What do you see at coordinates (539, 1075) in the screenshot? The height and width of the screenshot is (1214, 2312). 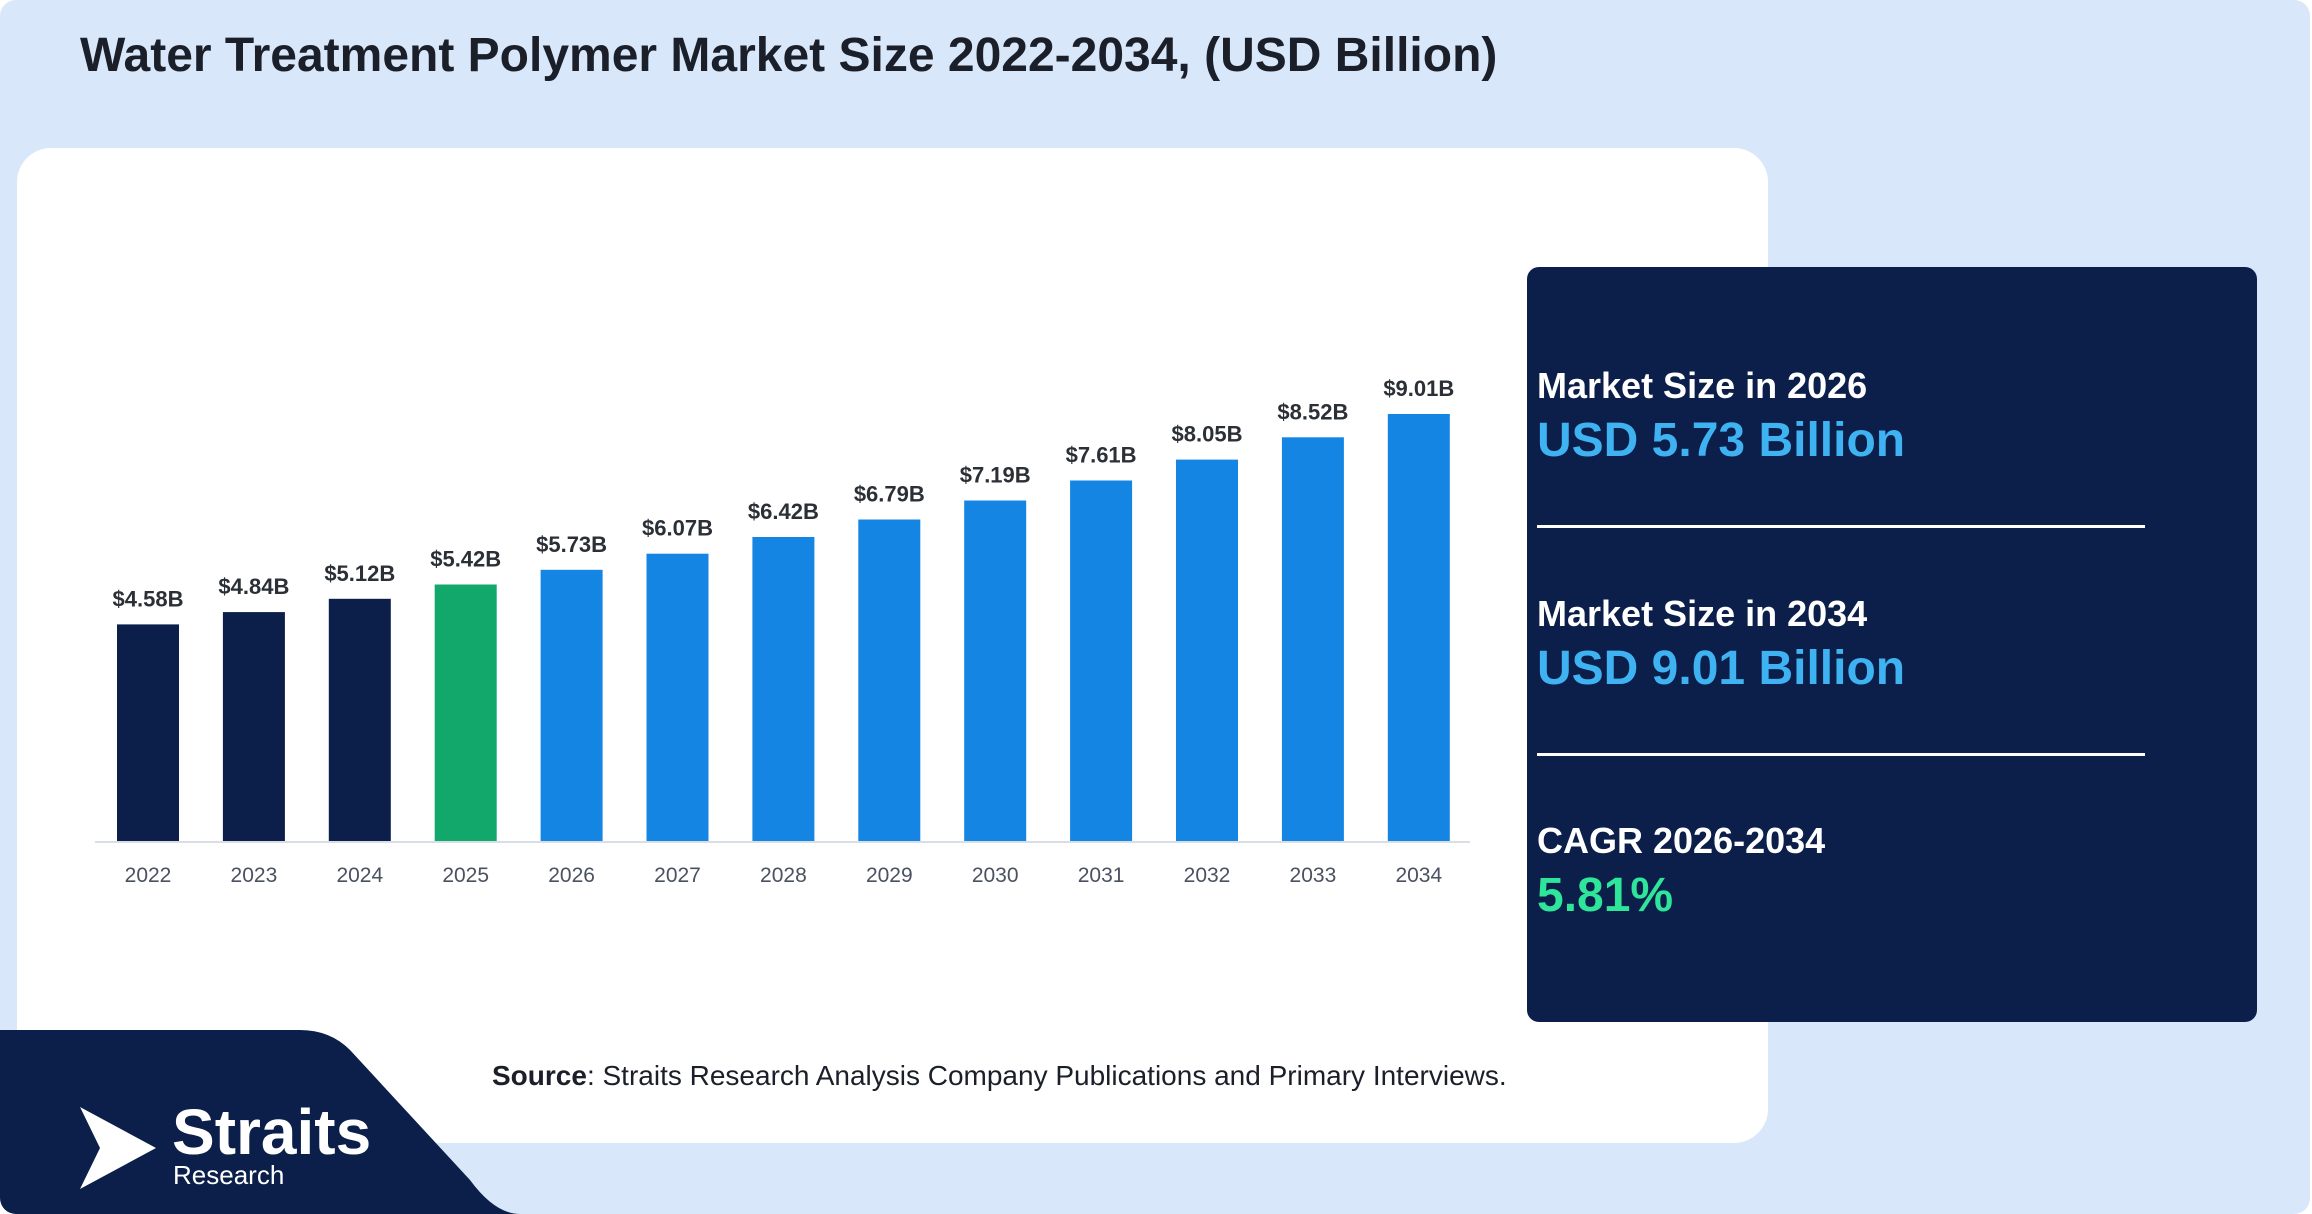 I see `source-label: Source` at bounding box center [539, 1075].